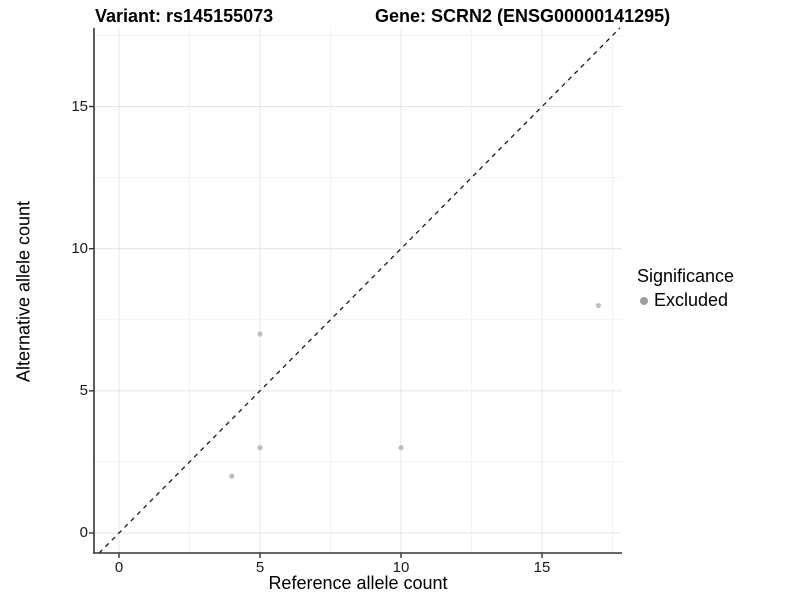 The width and height of the screenshot is (800, 600). What do you see at coordinates (184, 16) in the screenshot?
I see `plot-title-variant: Variant: rs145155073` at bounding box center [184, 16].